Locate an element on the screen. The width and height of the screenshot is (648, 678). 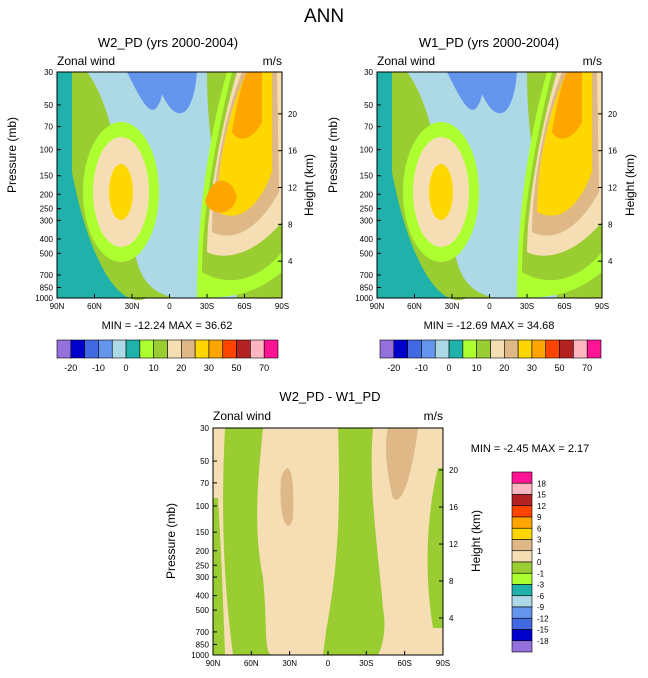
x-tick-label: 60N is located at coordinates (94, 306).